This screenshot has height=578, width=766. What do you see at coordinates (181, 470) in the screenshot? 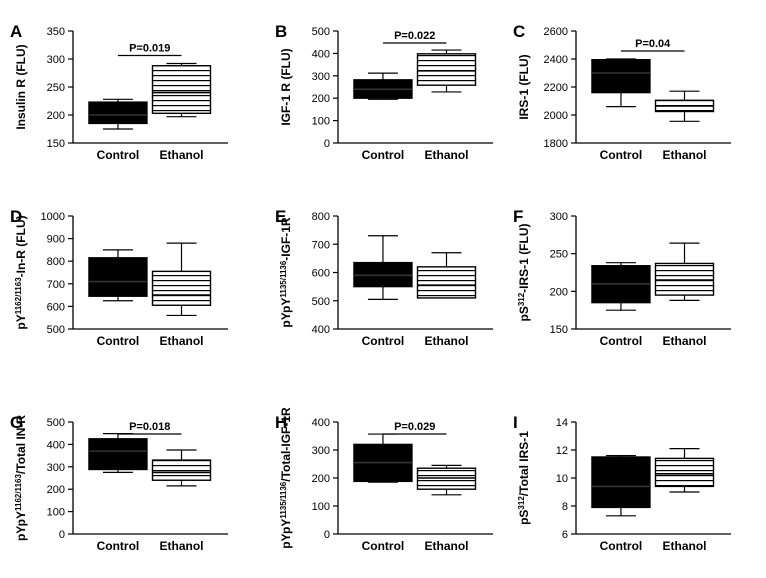
I see `panel-g-box-ethanol-iqr` at bounding box center [181, 470].